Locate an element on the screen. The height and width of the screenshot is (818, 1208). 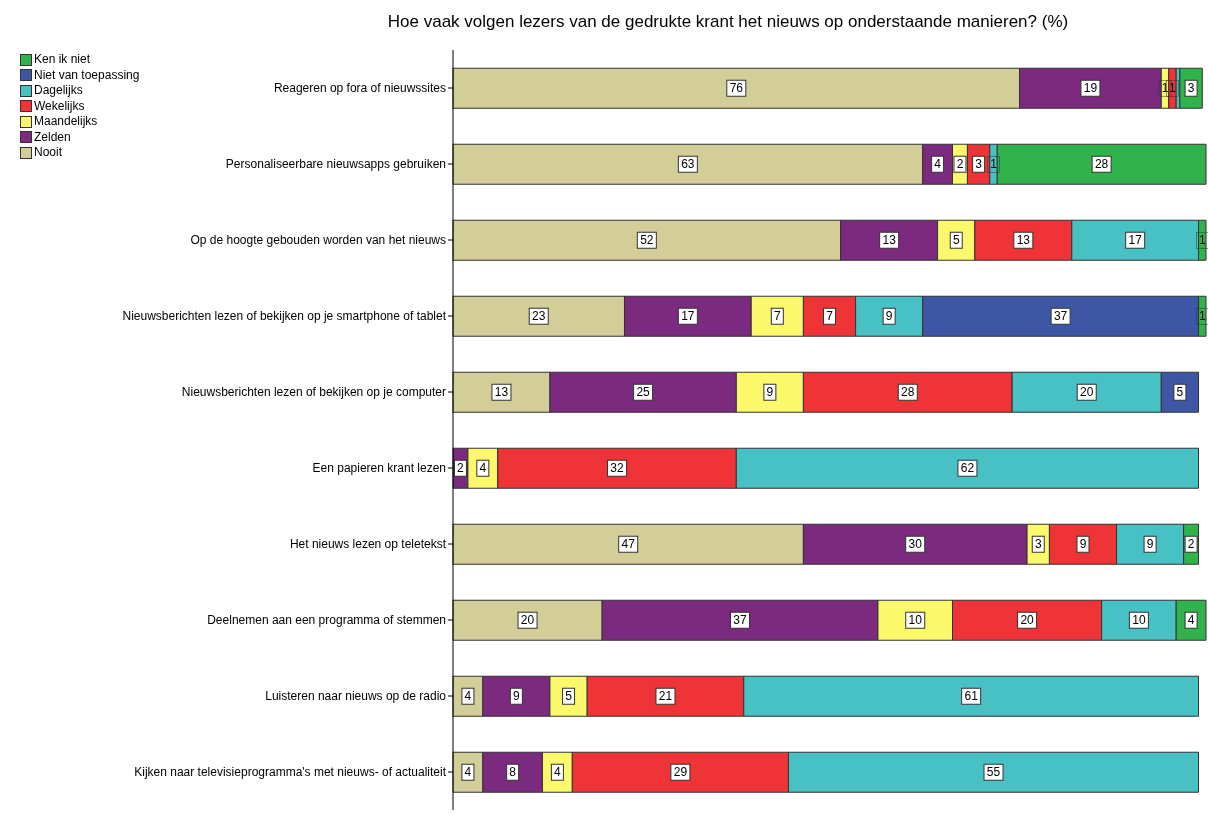
legend-label: Maandelijks is located at coordinates (66, 122).